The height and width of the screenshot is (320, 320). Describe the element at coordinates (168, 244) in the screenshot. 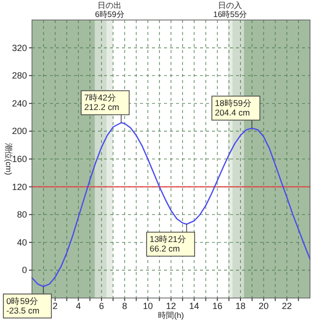

I see `annotation: 13時21分 66.2 cm` at that location.